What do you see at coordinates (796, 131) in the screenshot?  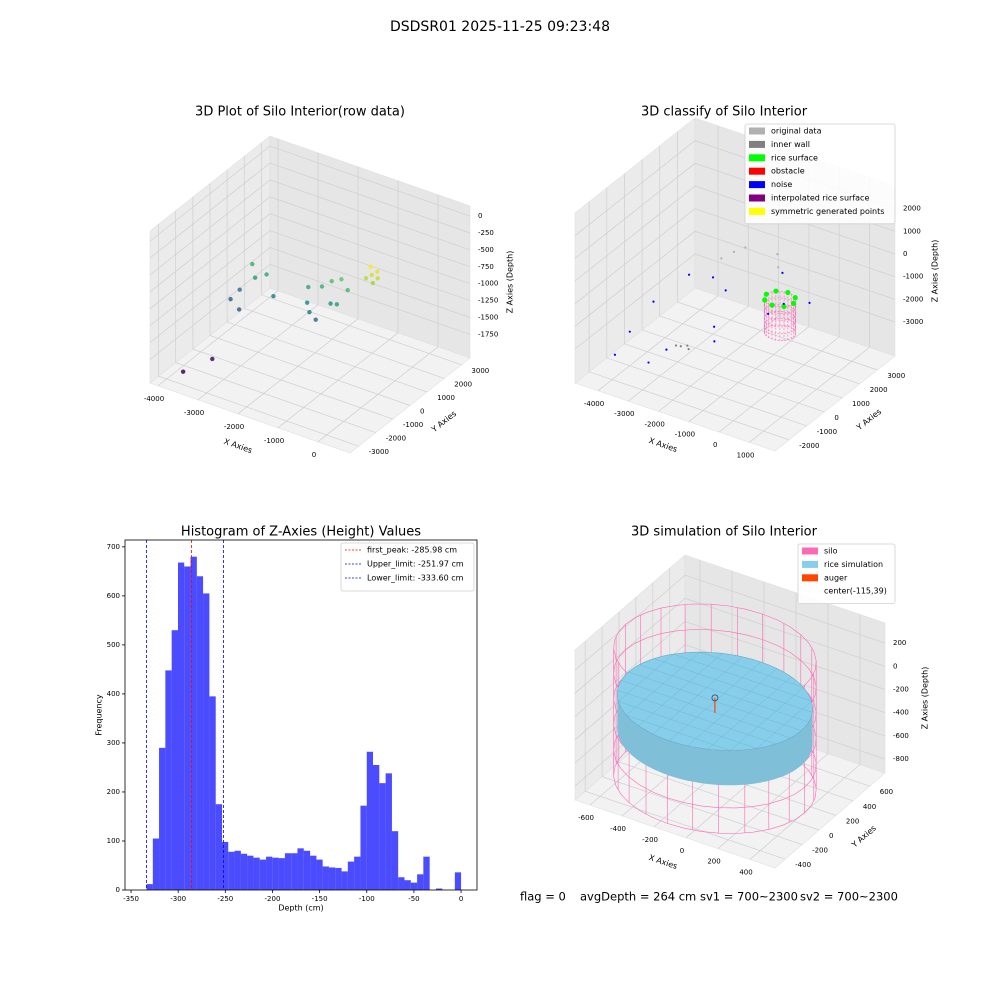 I see `legend-label: original data` at bounding box center [796, 131].